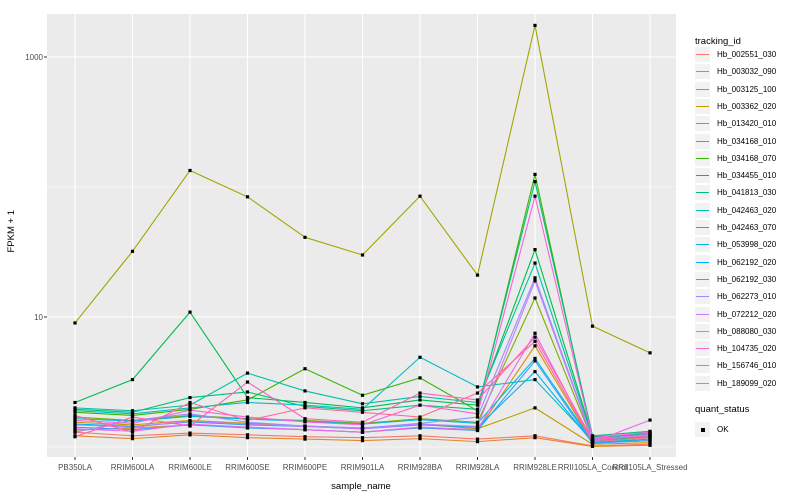 Image resolution: width=800 pixels, height=500 pixels. I want to click on x-tick-label: RRIM600PE, so click(305, 467).